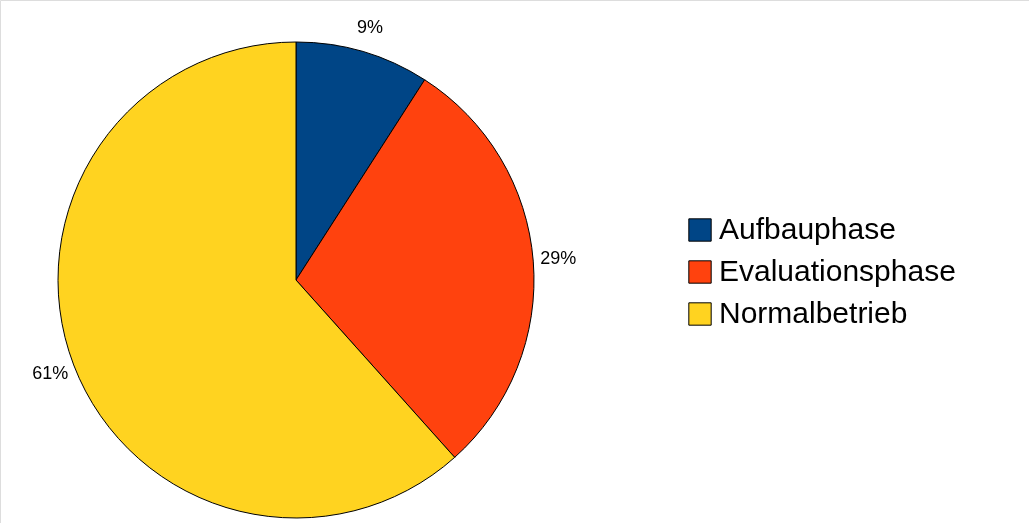 The height and width of the screenshot is (523, 1029). Describe the element at coordinates (807, 228) in the screenshot. I see `legend-label: Aufbauphase` at that location.